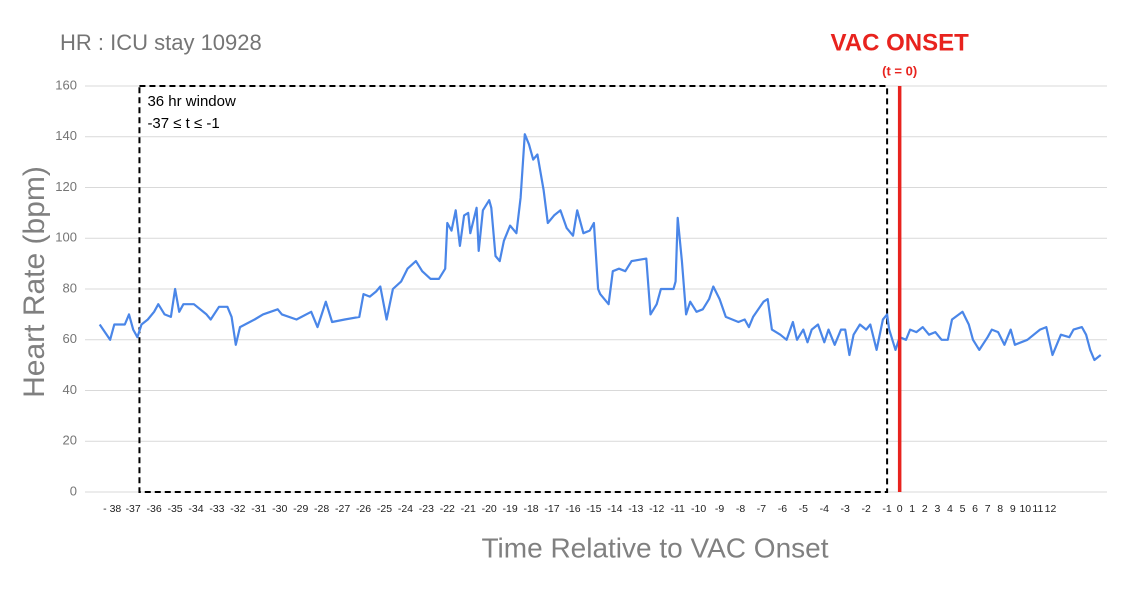 The height and width of the screenshot is (589, 1147). I want to click on x-tick-label: -32, so click(237, 509).